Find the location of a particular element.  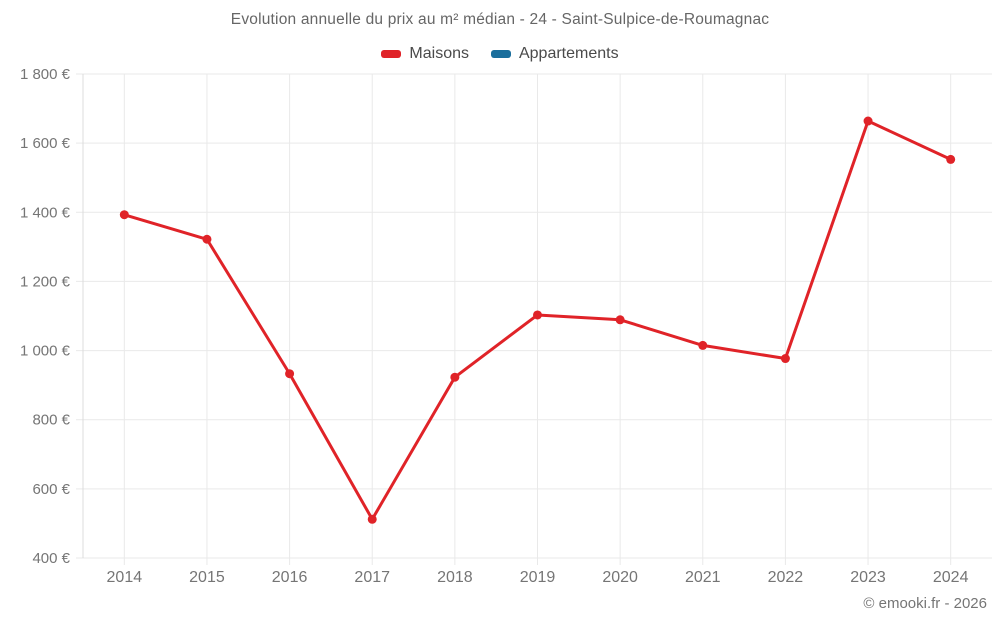

x-axis-tick-label: 2018 is located at coordinates (455, 577).